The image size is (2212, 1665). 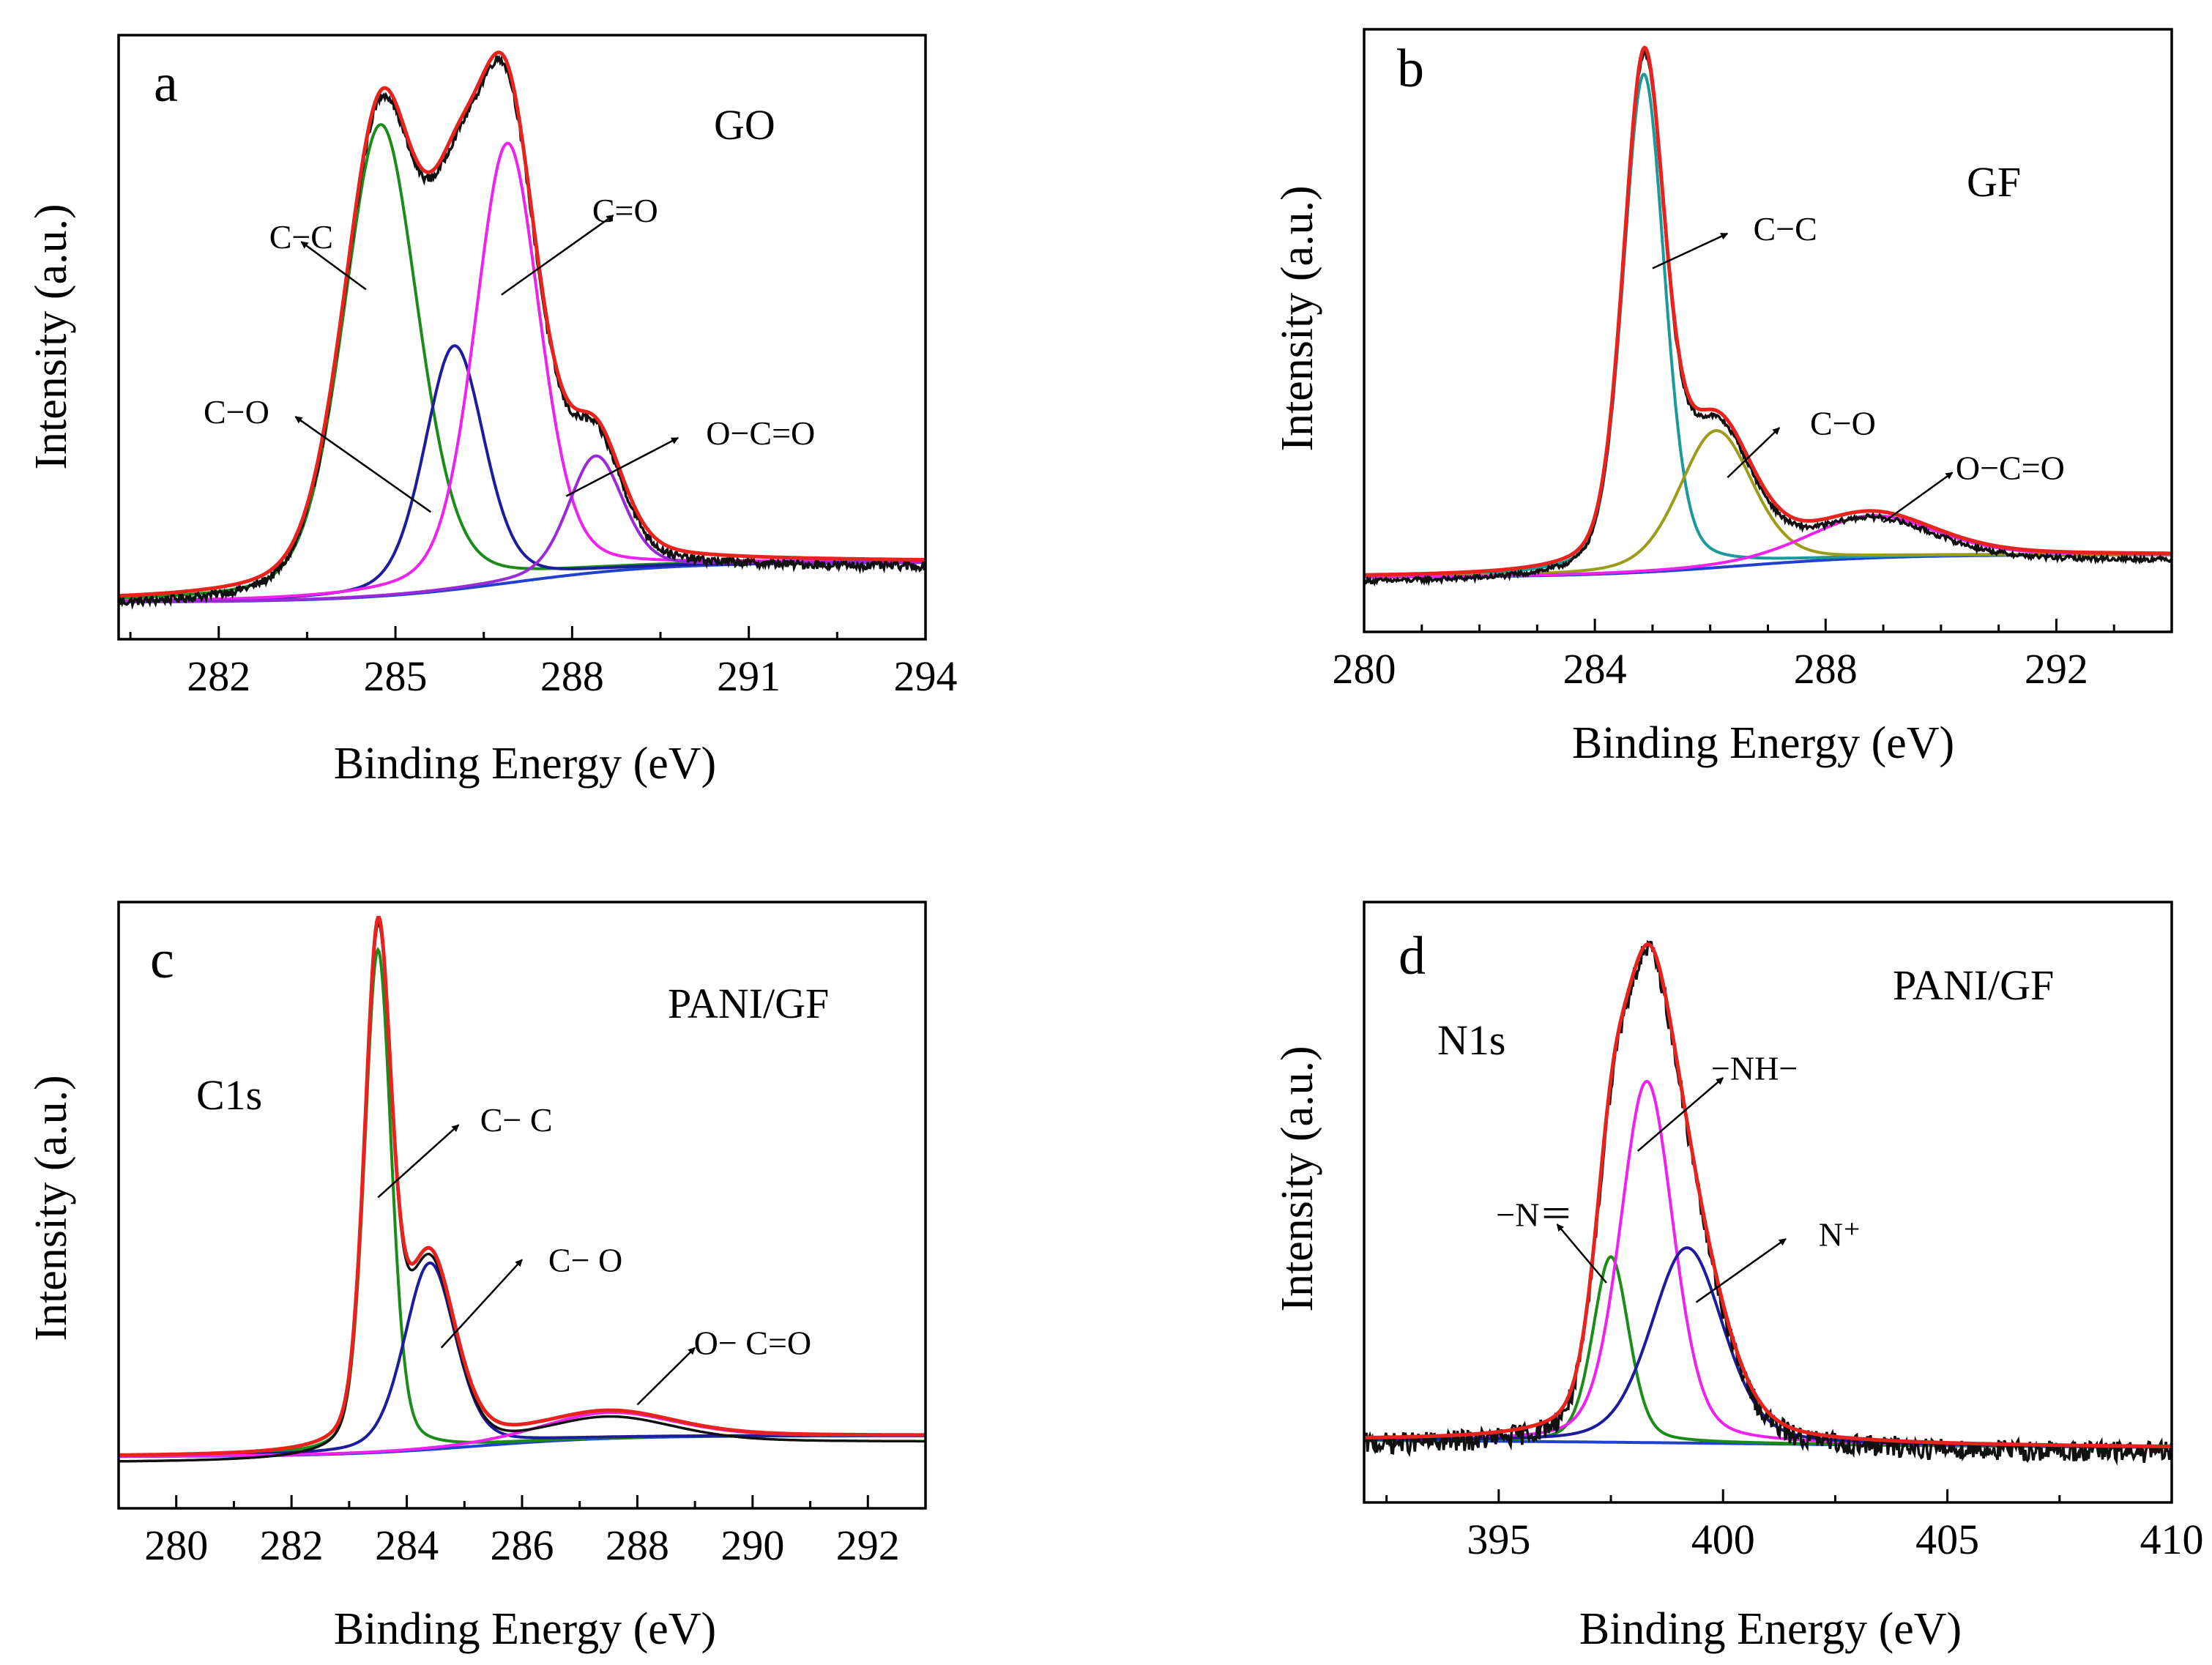 I want to click on x-tick-label: 286, so click(x=522, y=1545).